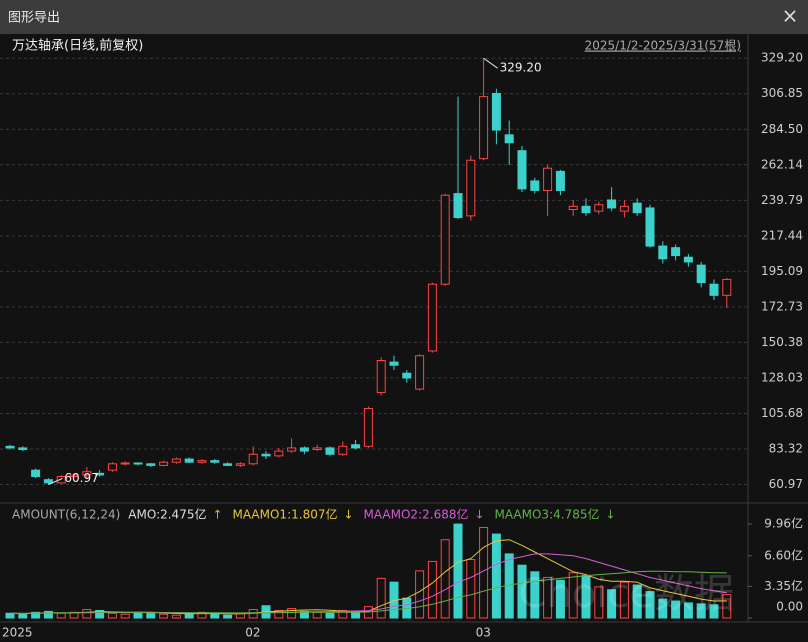 This screenshot has height=642, width=808. Describe the element at coordinates (782, 271) in the screenshot. I see `y-tick-label: 195.09` at that location.